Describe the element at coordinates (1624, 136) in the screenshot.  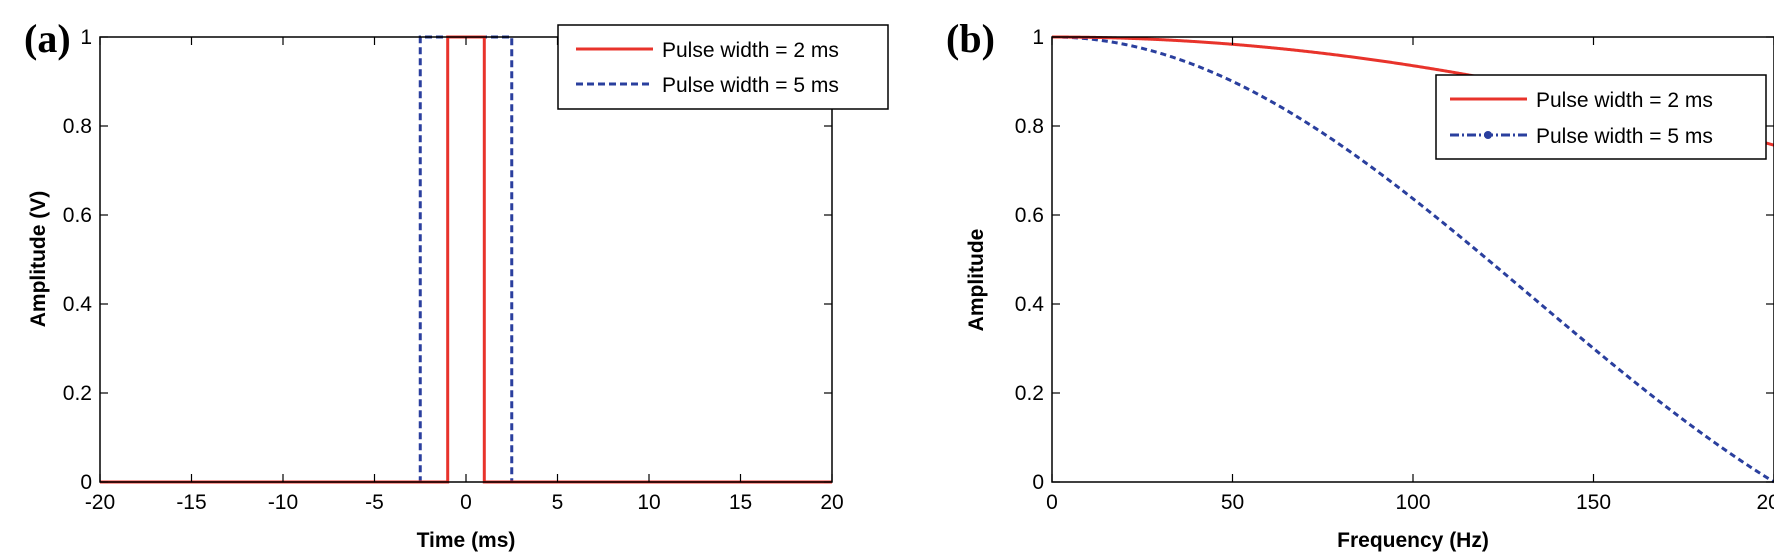
I see `panel-b-legend-label-5ms: Pulse width = 5 ms` at that location.